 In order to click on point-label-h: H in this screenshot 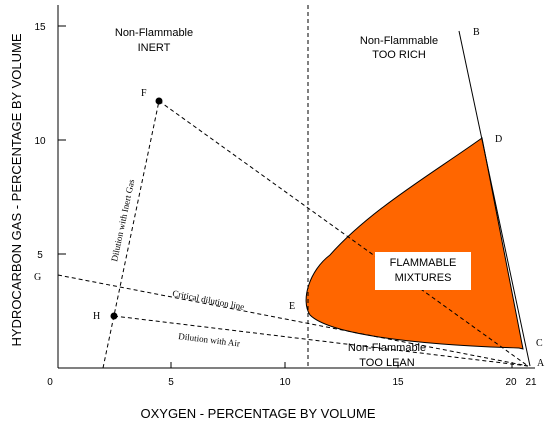, I will do `click(96, 316)`.